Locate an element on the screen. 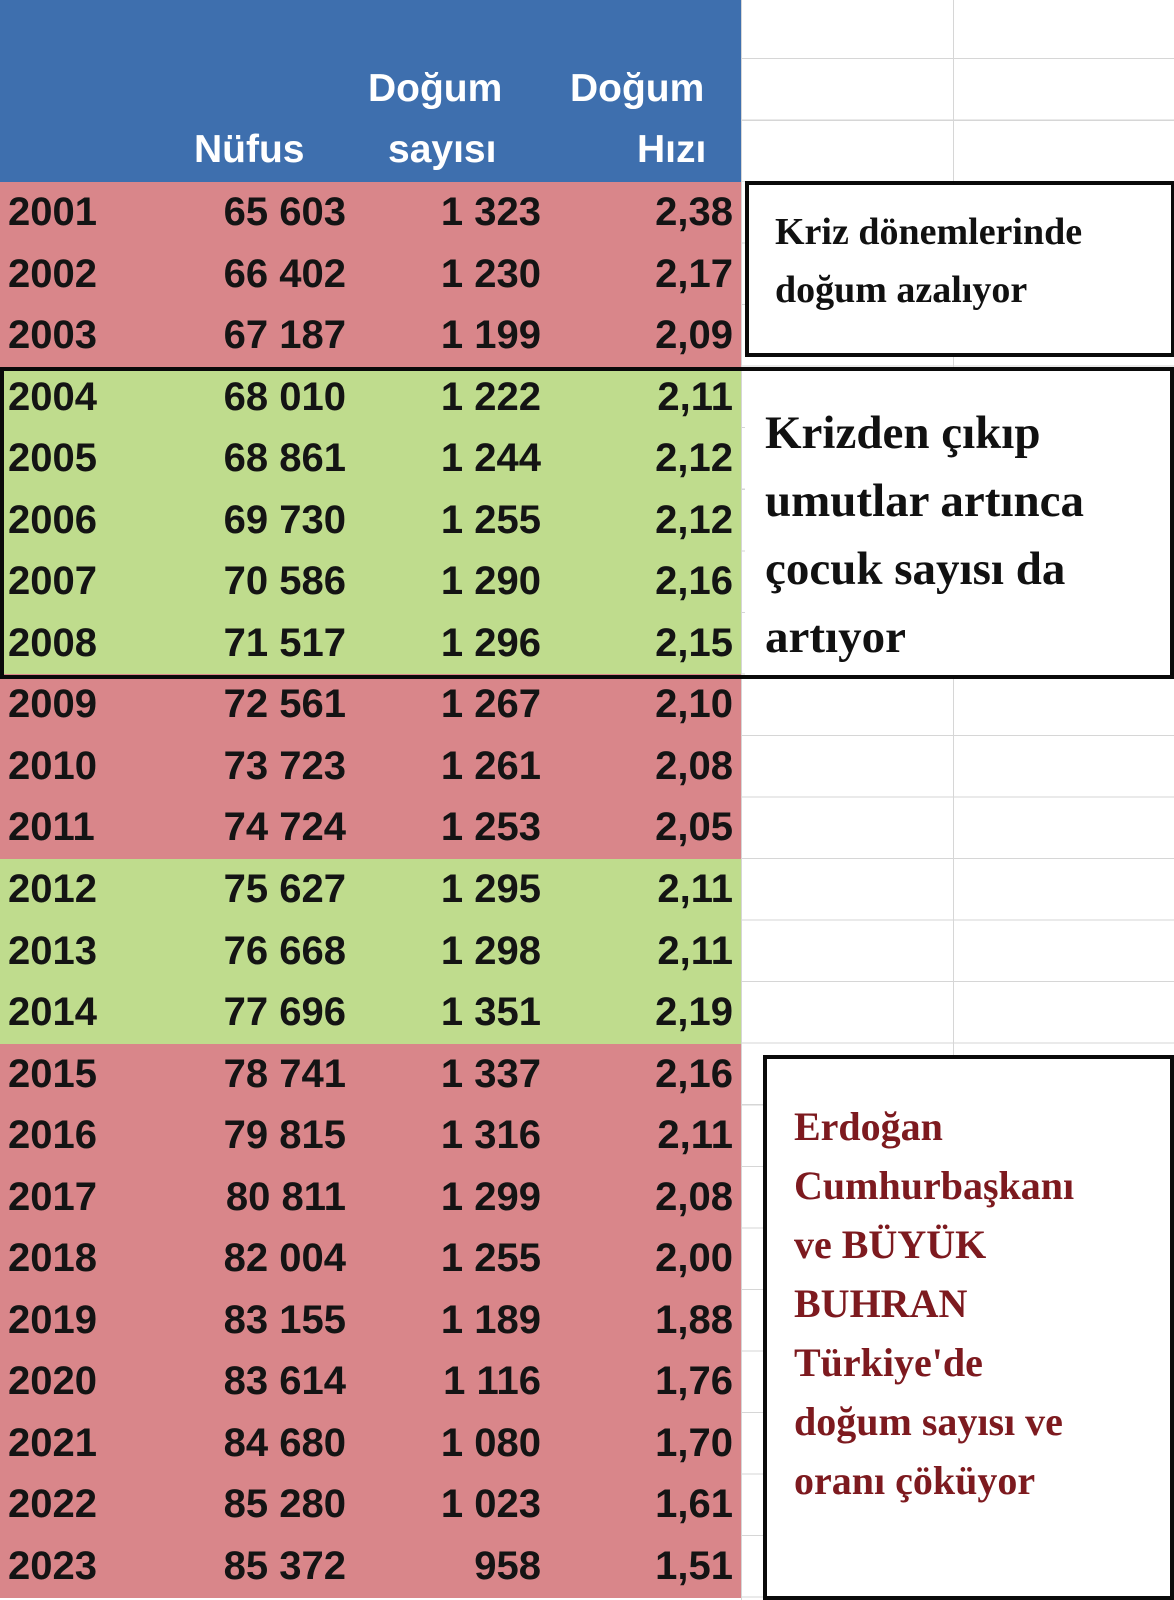  cell-population: 73 723 is located at coordinates (284, 765).